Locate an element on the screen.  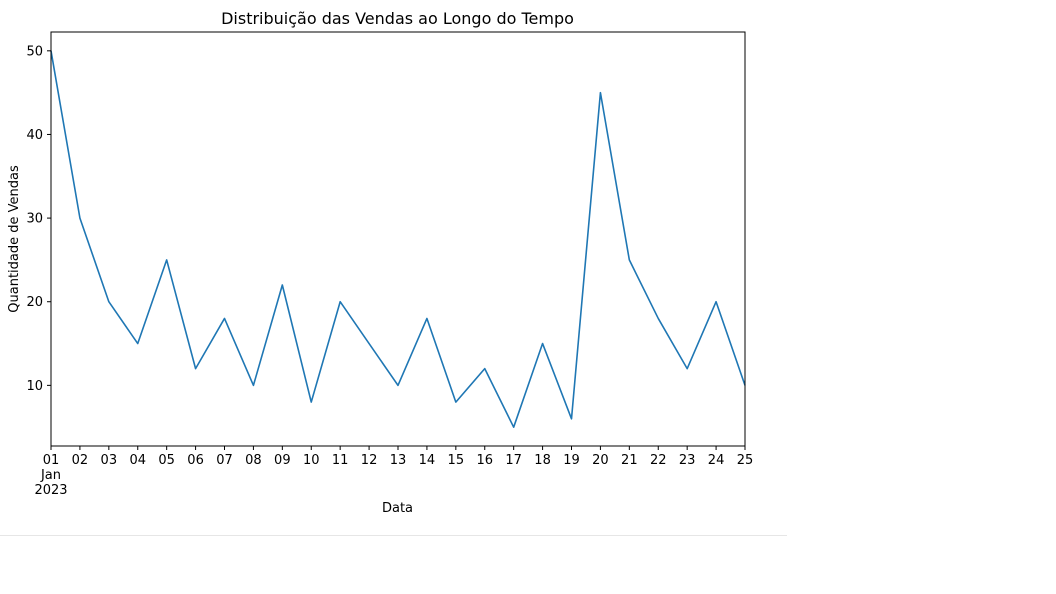
y-tick-label: 10 is located at coordinates (34, 386).